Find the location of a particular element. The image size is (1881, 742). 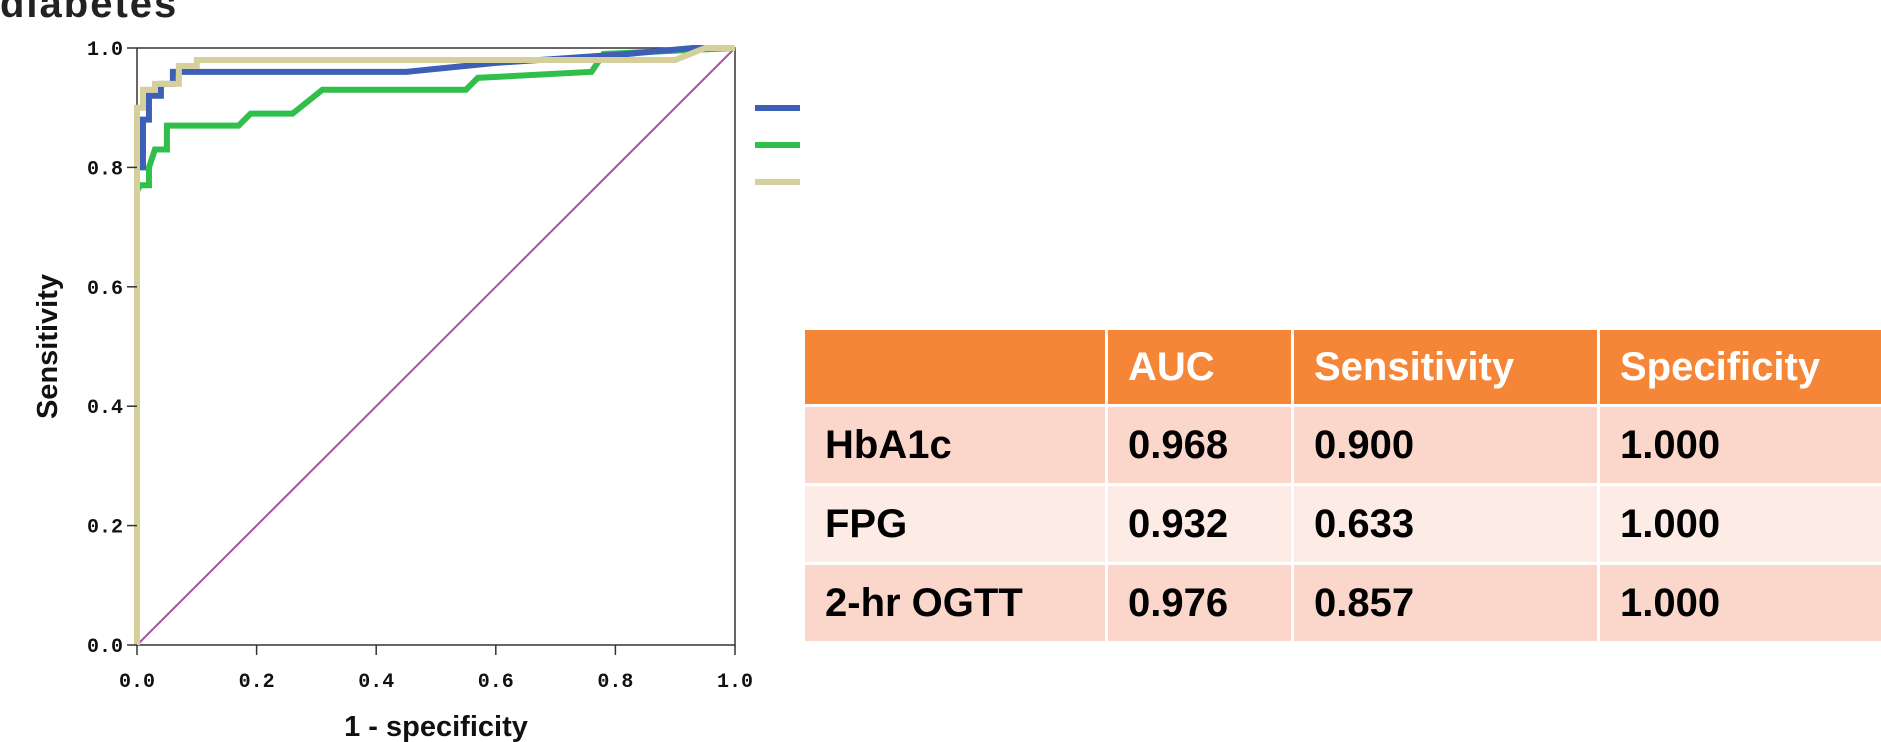

table-row: FPG 0.932 0.633 1.000 is located at coordinates (1341, 524).